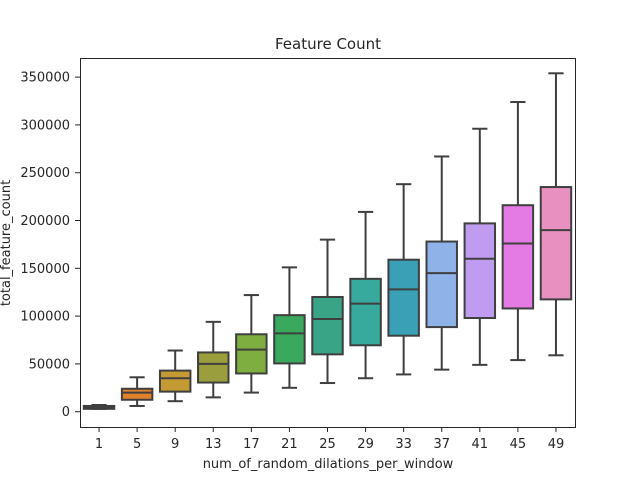  What do you see at coordinates (480, 444) in the screenshot?
I see `x-tick-label: 41` at bounding box center [480, 444].